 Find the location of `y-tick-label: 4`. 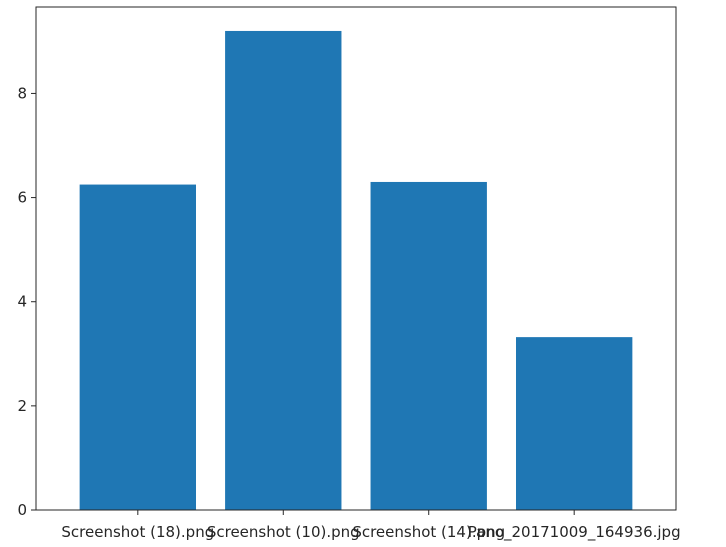

y-tick-label: 4 is located at coordinates (22, 302).